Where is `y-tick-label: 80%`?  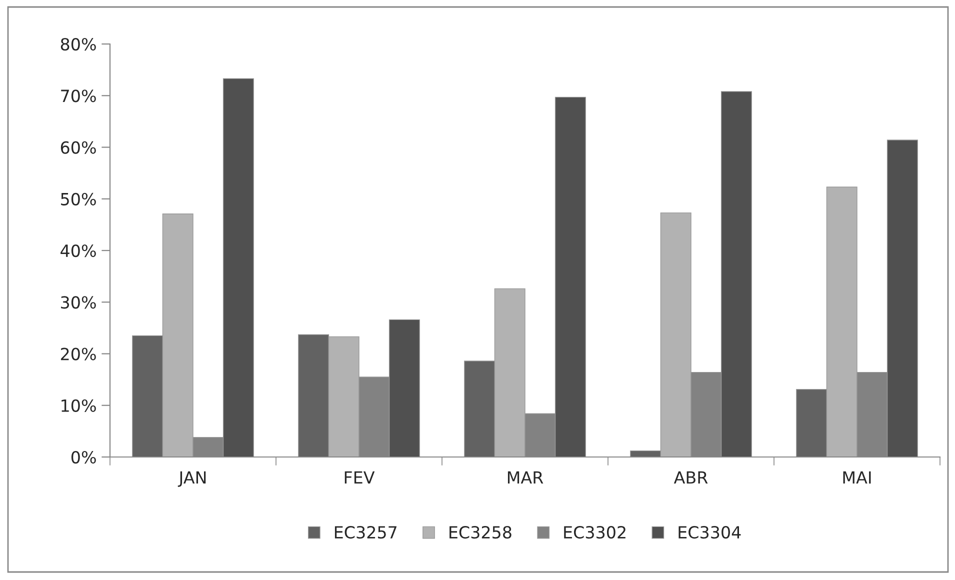 y-tick-label: 80% is located at coordinates (78, 44).